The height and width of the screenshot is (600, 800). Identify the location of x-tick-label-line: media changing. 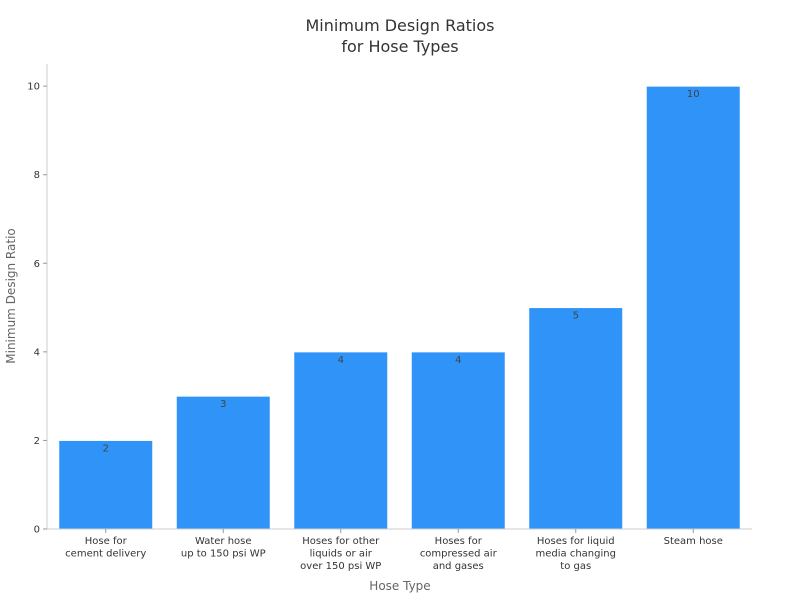
(576, 554).